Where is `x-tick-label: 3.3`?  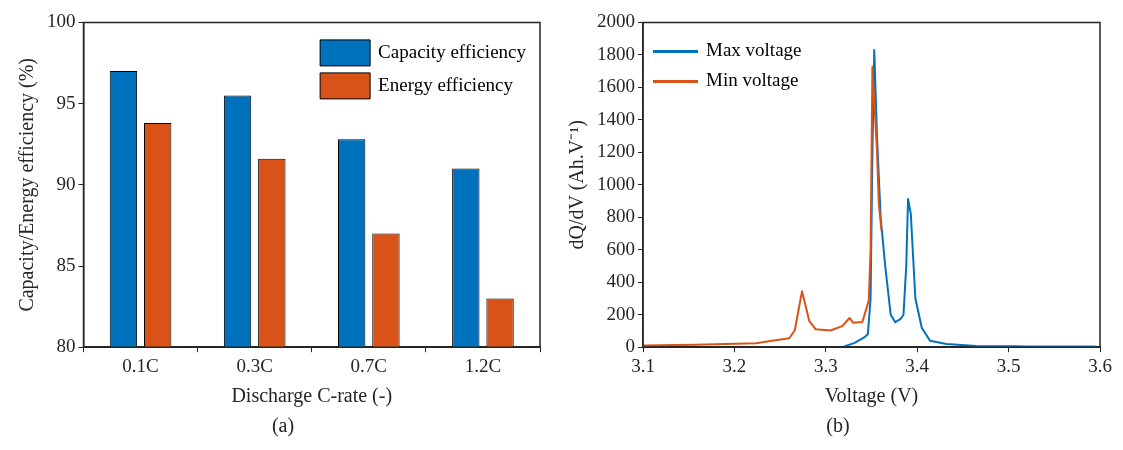
x-tick-label: 3.3 is located at coordinates (825, 365).